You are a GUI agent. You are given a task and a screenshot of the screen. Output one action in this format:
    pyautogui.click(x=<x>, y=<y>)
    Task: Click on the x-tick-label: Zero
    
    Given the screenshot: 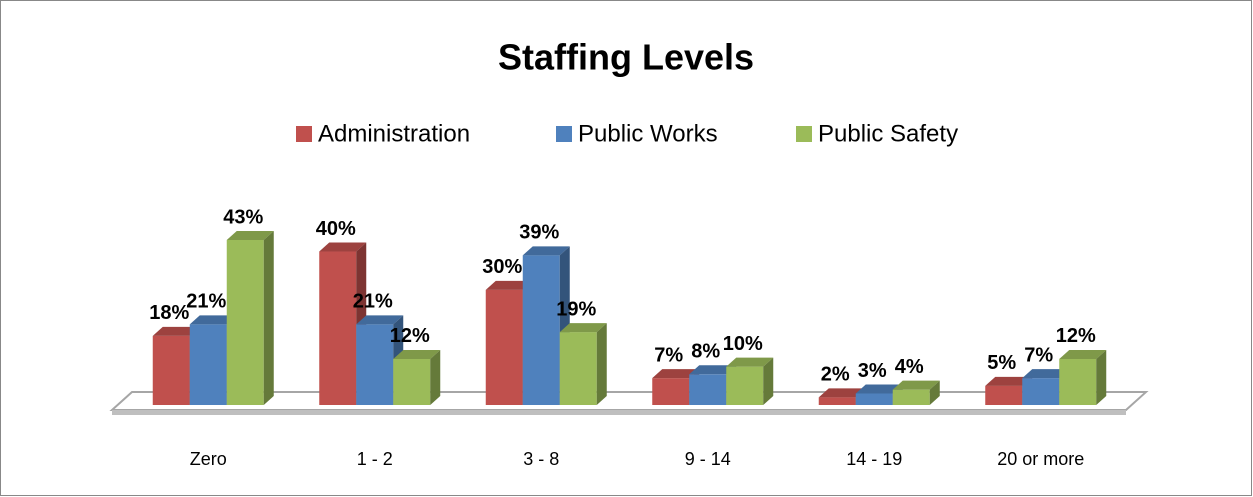 What is the action you would take?
    pyautogui.click(x=208, y=459)
    